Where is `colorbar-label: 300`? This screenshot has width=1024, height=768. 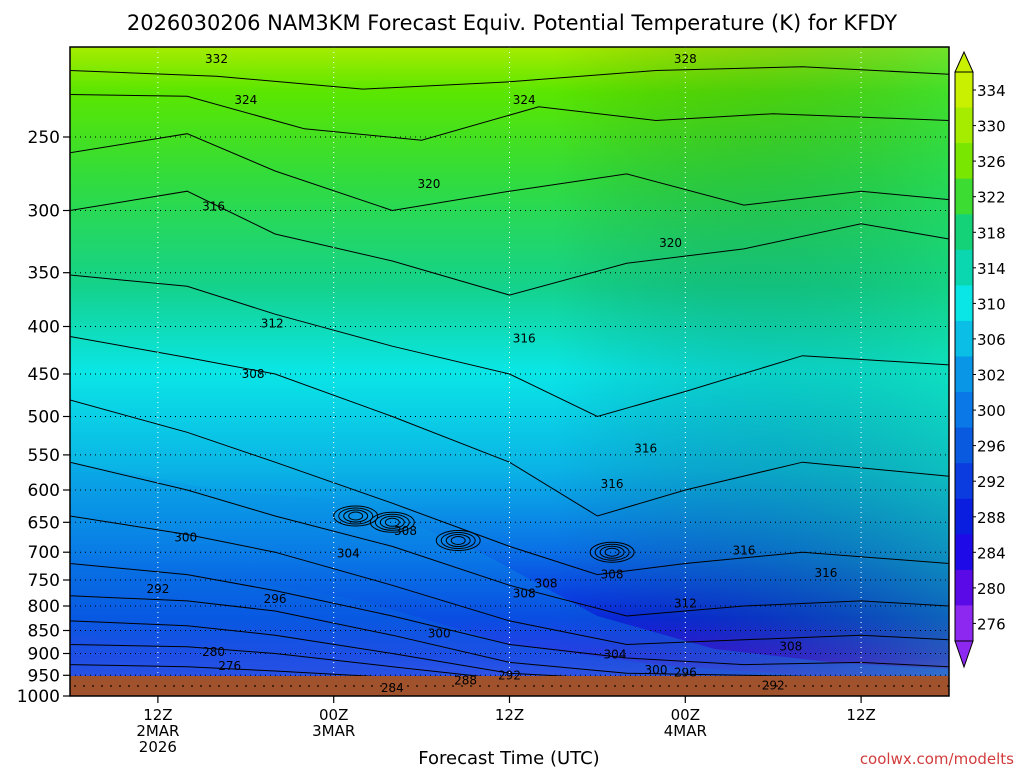 colorbar-label: 300 is located at coordinates (991, 411).